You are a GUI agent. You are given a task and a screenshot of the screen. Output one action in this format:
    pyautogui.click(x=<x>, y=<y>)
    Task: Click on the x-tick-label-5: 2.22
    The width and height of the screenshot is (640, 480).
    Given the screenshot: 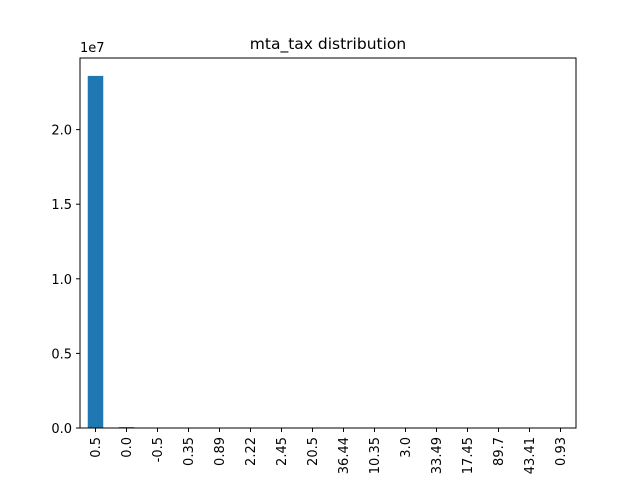 What is the action you would take?
    pyautogui.click(x=251, y=451)
    